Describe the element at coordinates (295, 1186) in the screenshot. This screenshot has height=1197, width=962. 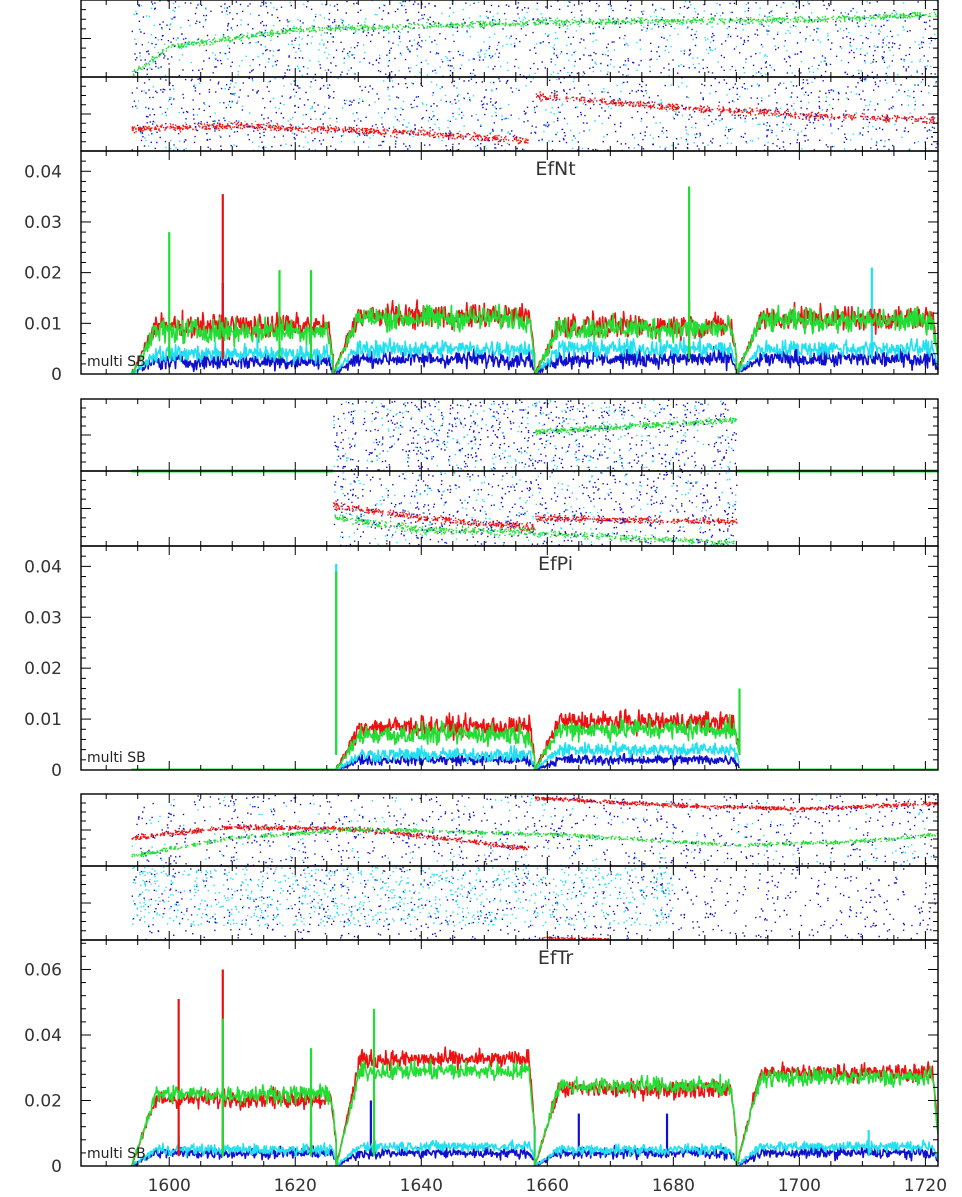
I see `x-tick-label: 1620` at that location.